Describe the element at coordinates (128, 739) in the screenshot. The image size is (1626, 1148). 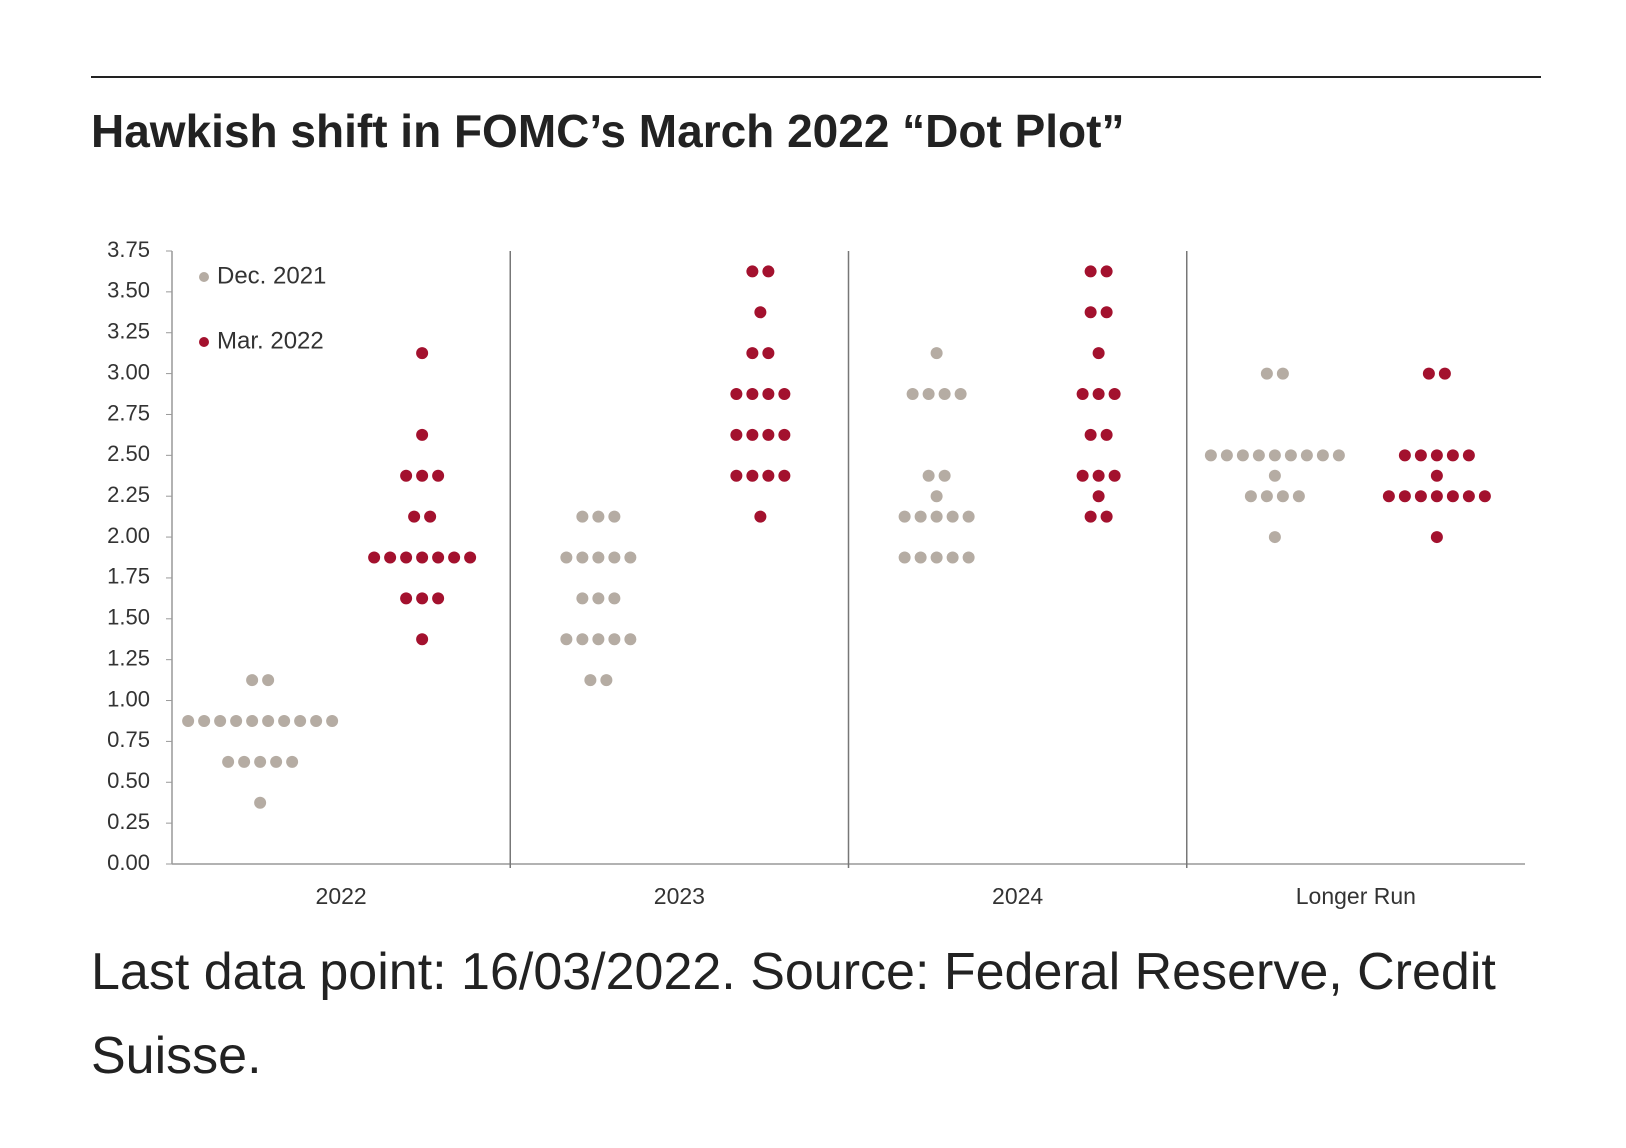
I see `y-tick-label: 0.75` at that location.